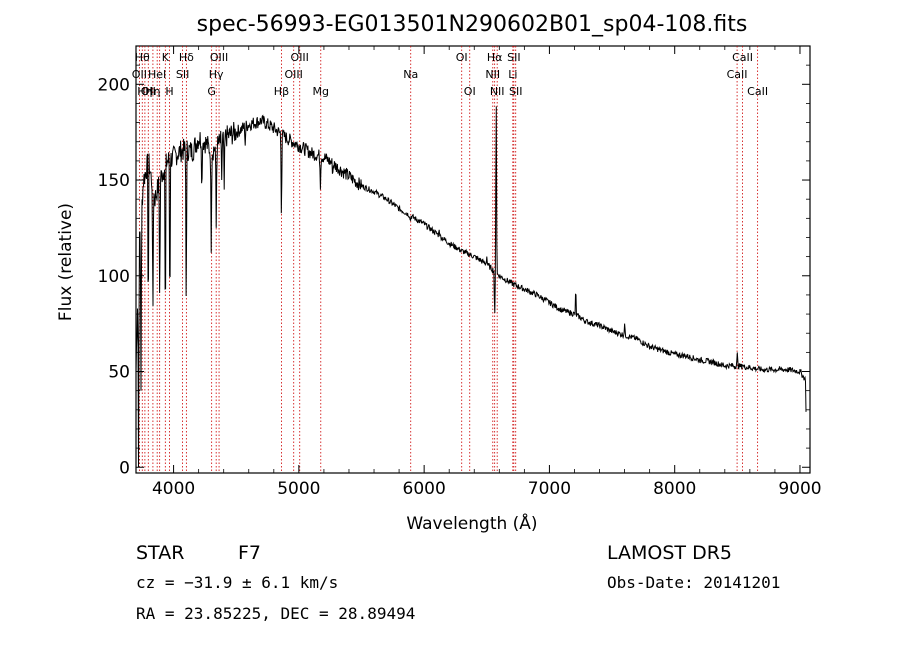 This screenshot has height=649, width=900. Describe the element at coordinates (166, 57) in the screenshot. I see `spectral-line-label: K` at that location.